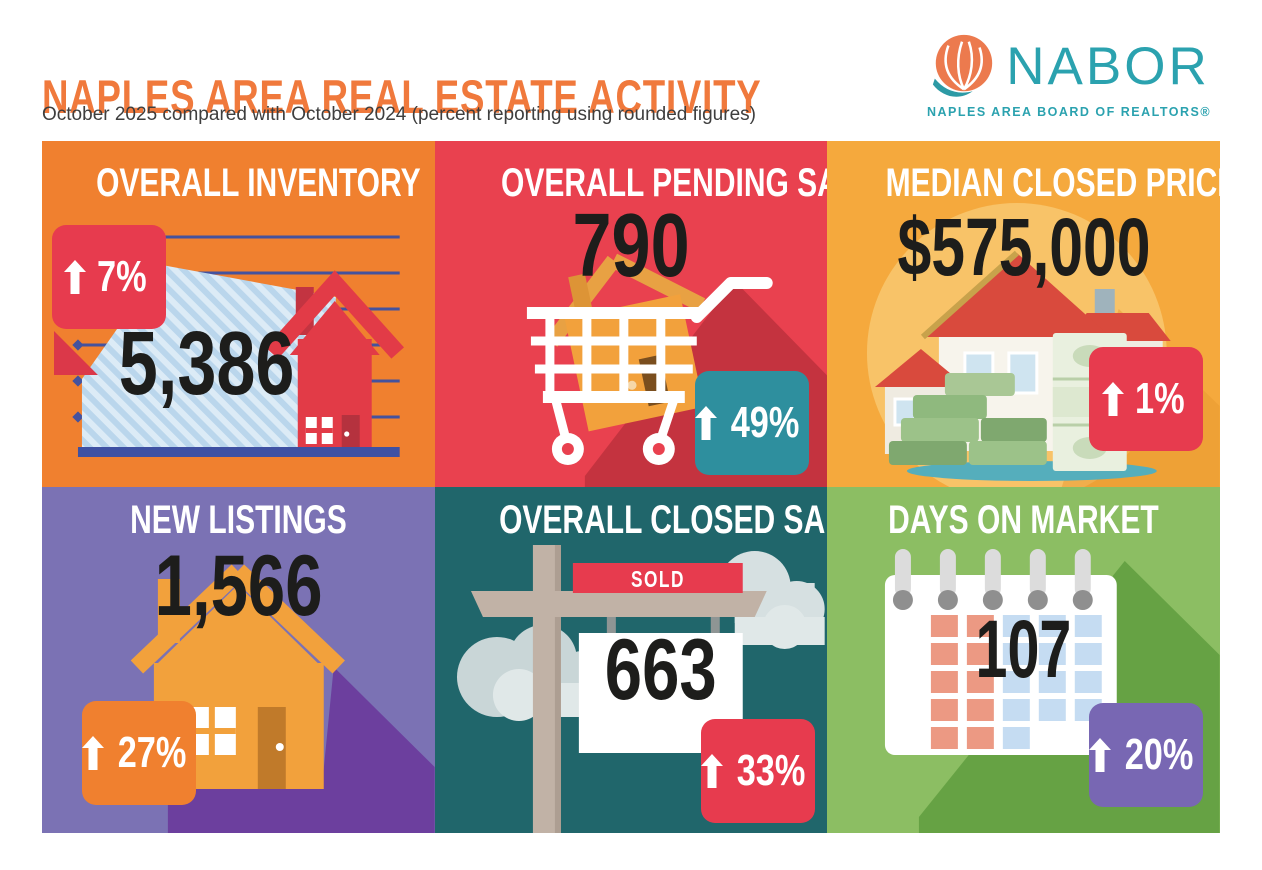 The height and width of the screenshot is (870, 1262). Describe the element at coordinates (258, 183) in the screenshot. I see `tile-title: OVERALL INVENTORY` at that location.